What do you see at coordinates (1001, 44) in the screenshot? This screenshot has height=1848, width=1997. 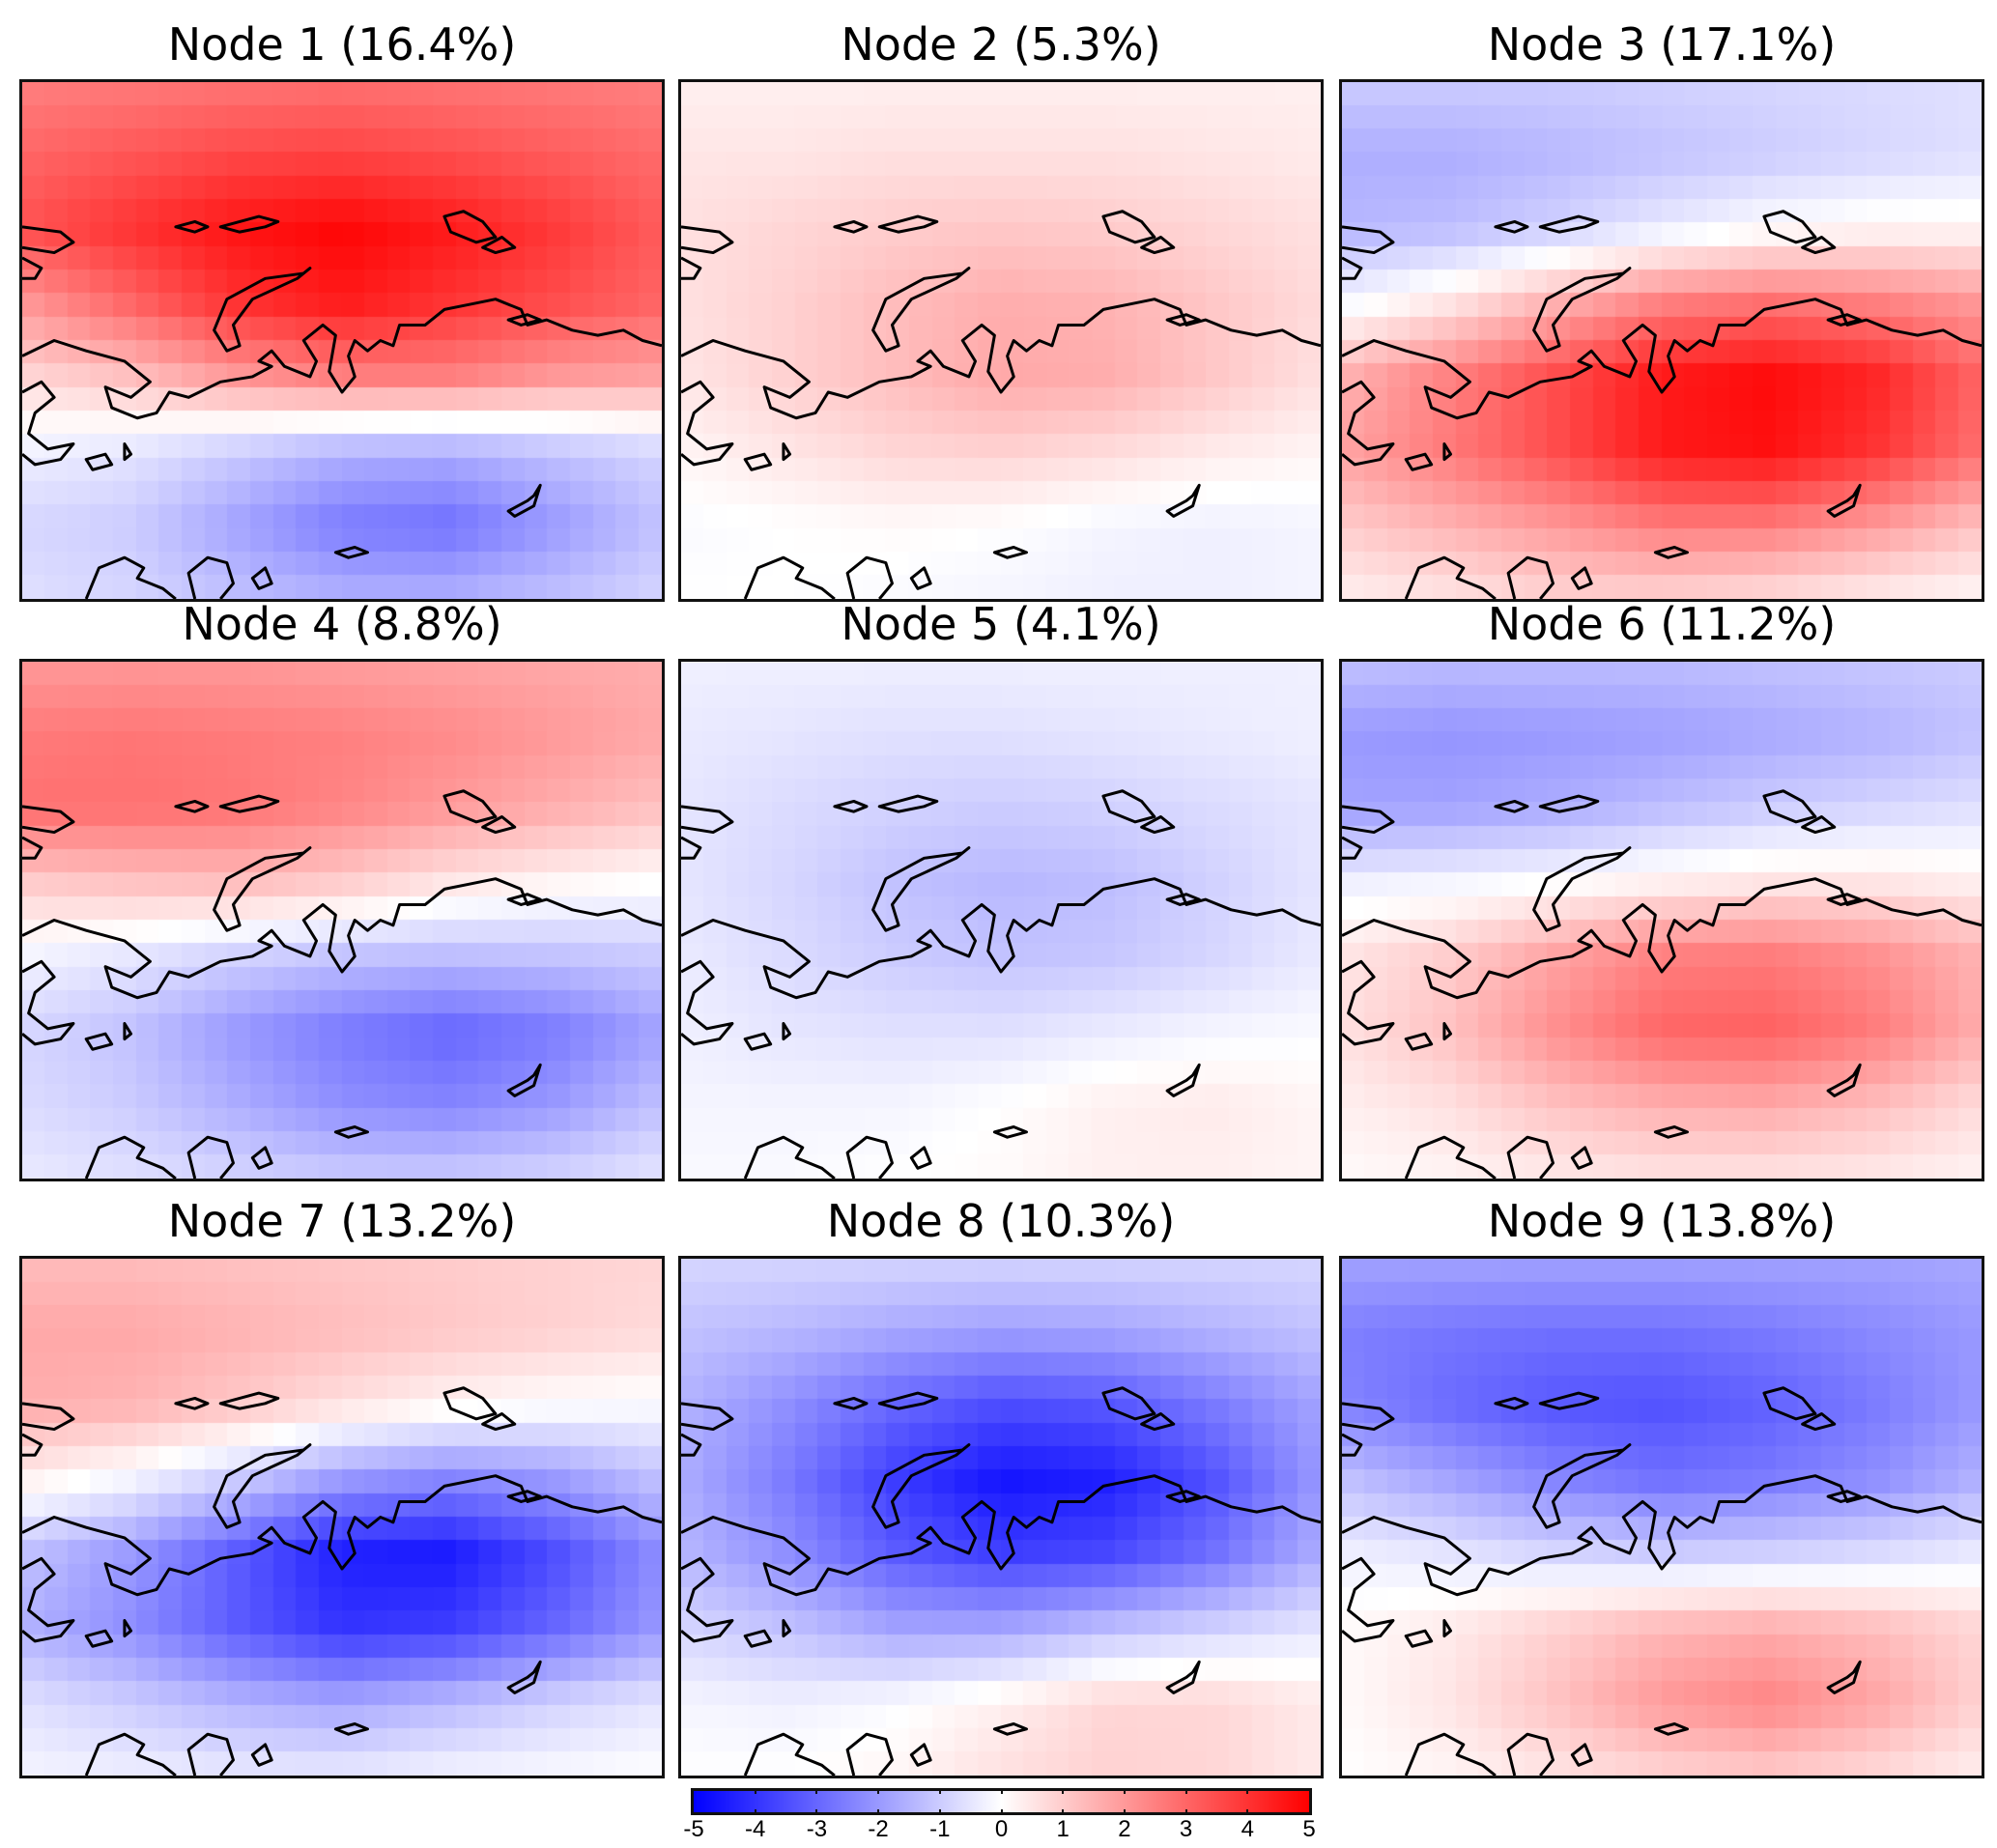 I see `panel-title: Node 2 (5.3%)` at bounding box center [1001, 44].